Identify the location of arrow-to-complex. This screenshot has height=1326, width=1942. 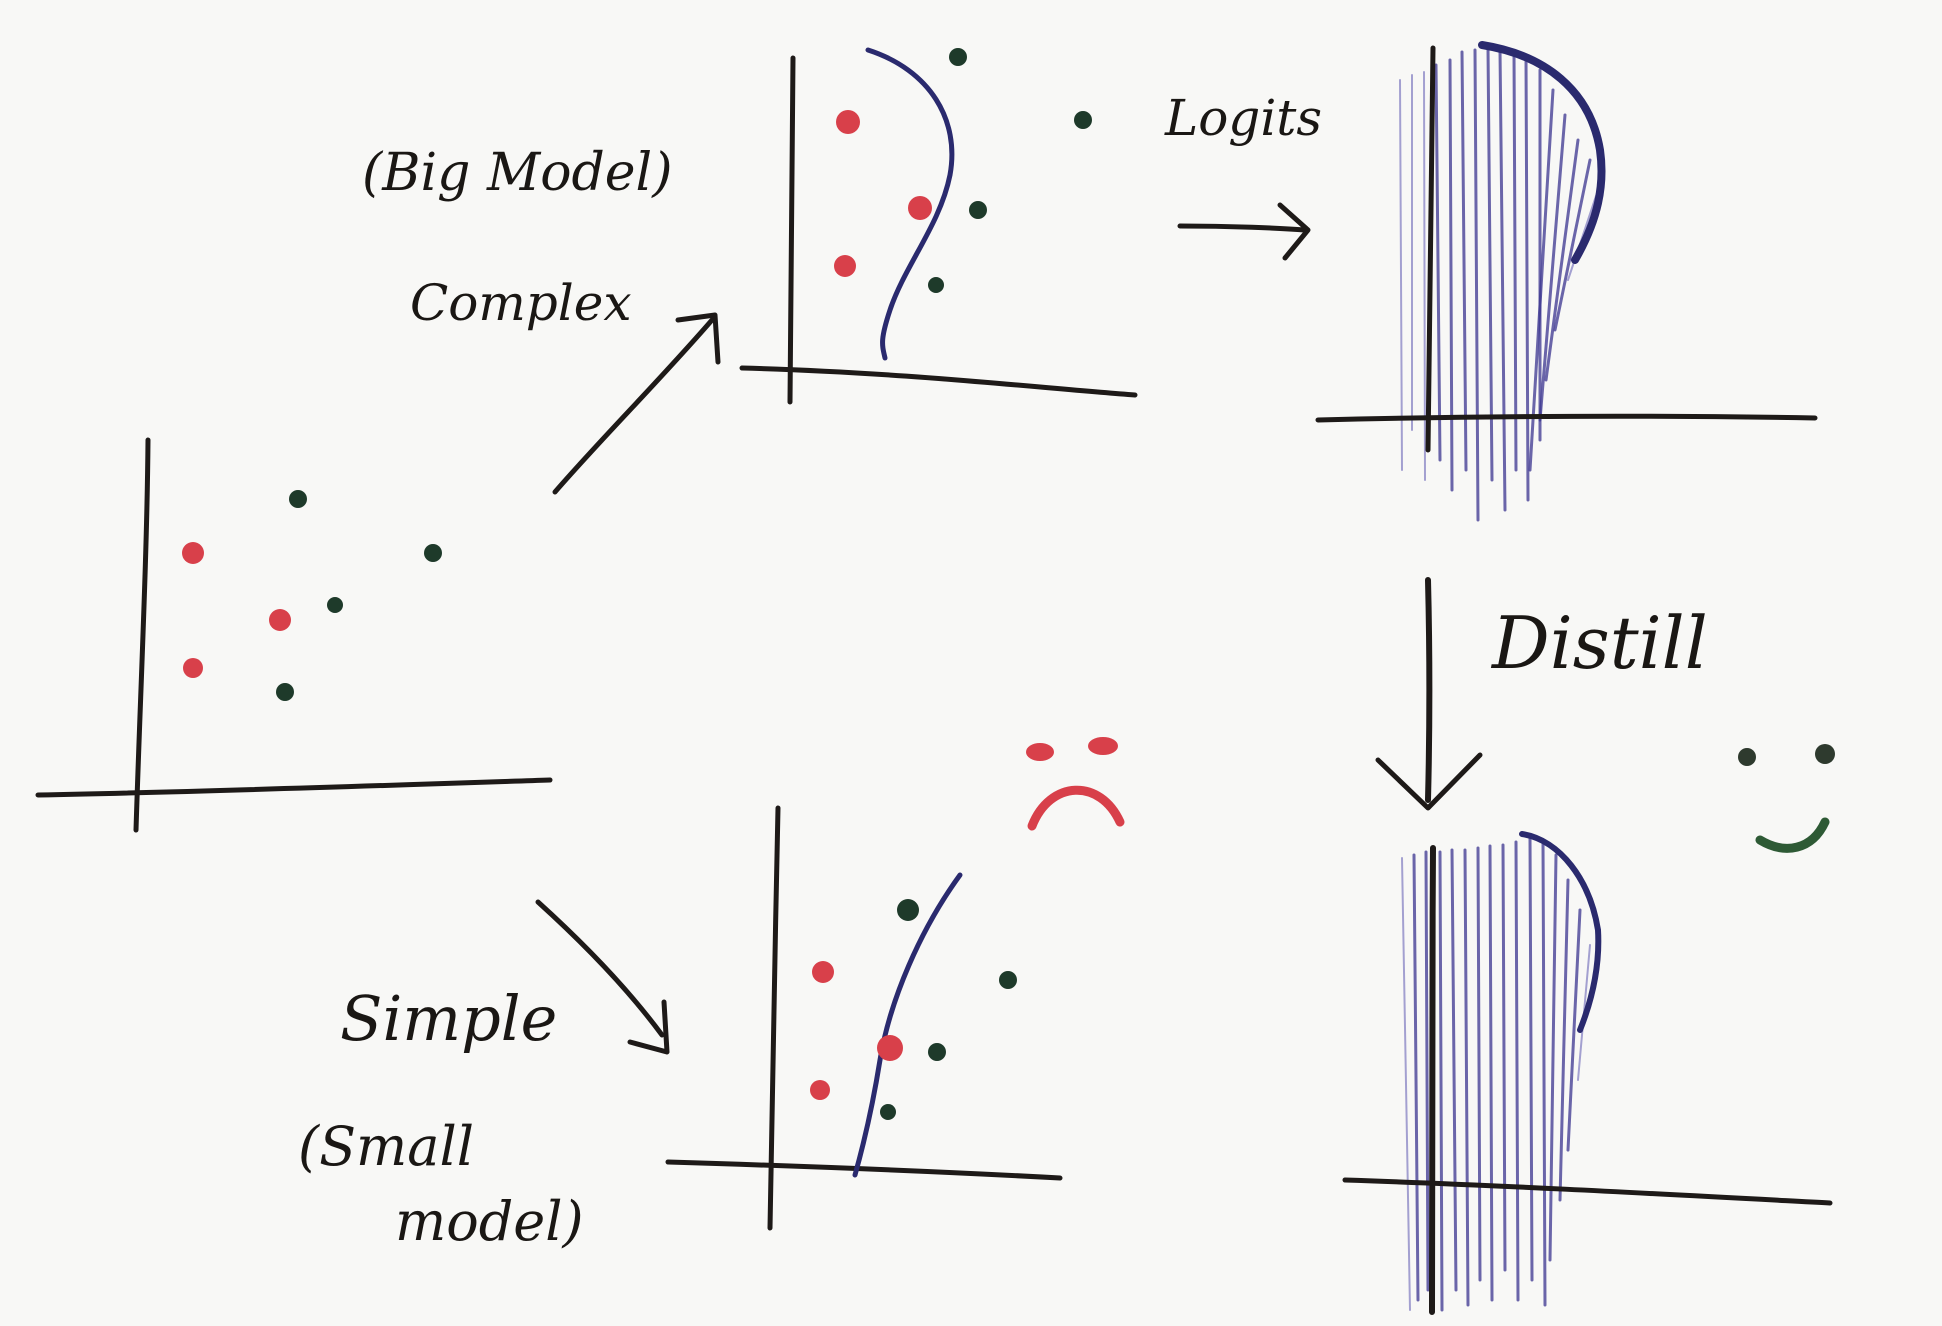
(636, 403).